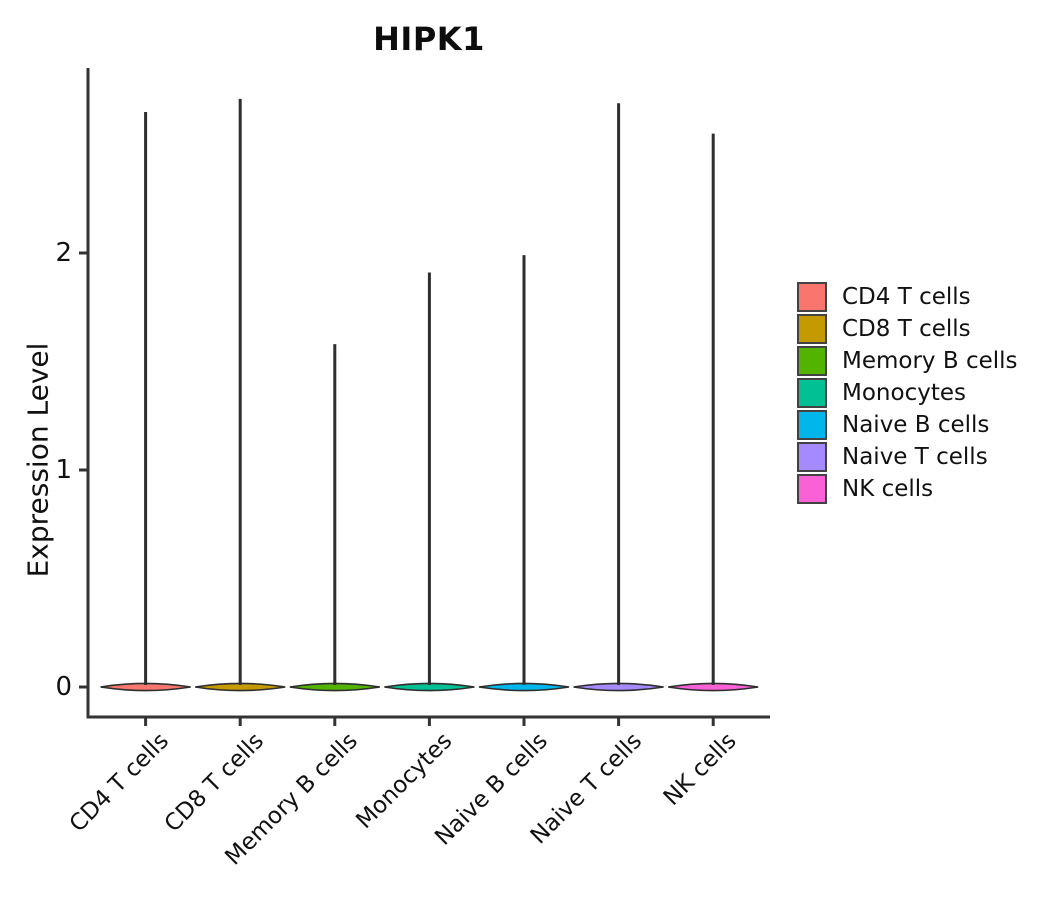 This screenshot has height=900, width=1050. I want to click on legend-label: Naive T cells, so click(915, 457).